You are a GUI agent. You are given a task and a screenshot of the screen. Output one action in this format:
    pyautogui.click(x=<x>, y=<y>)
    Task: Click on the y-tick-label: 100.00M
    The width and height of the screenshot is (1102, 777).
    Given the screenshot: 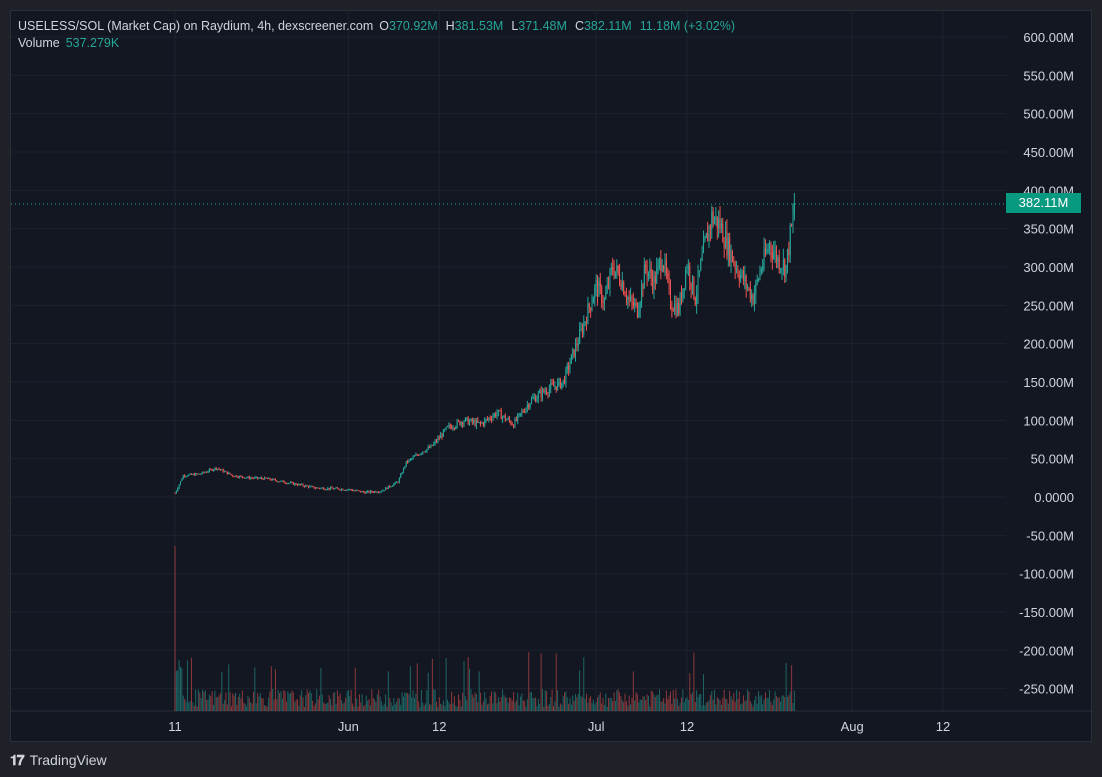 What is the action you would take?
    pyautogui.click(x=1048, y=420)
    